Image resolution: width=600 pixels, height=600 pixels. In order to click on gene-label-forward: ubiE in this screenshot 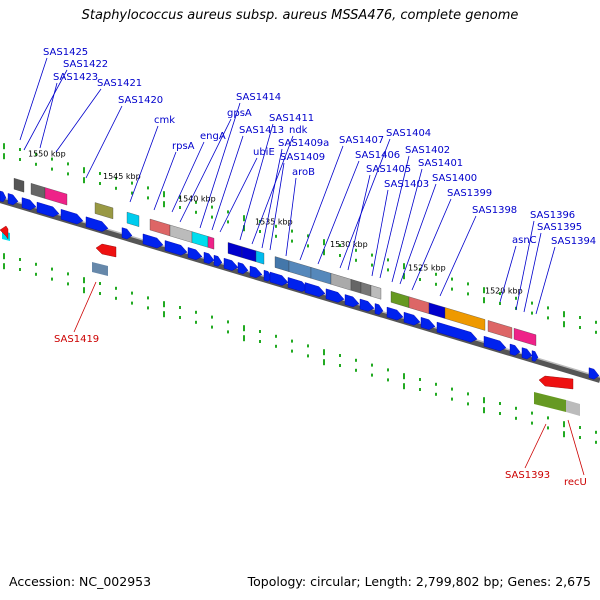, I will do `click(264, 152)`.